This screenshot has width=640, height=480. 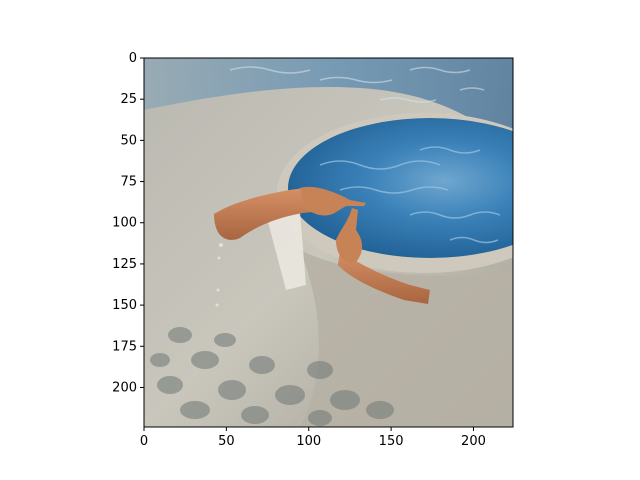 I want to click on x-tick-label: 200, so click(x=473, y=441).